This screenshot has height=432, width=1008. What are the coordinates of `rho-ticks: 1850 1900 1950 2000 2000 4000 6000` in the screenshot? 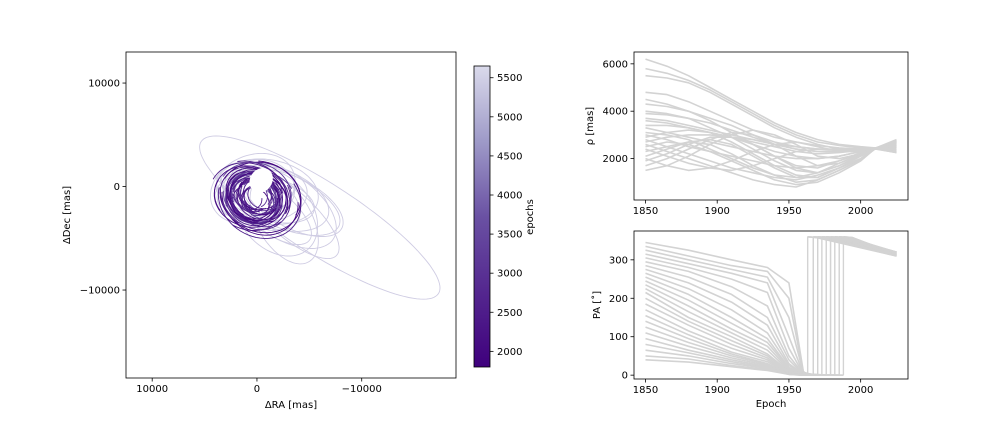 It's located at (738, 138).